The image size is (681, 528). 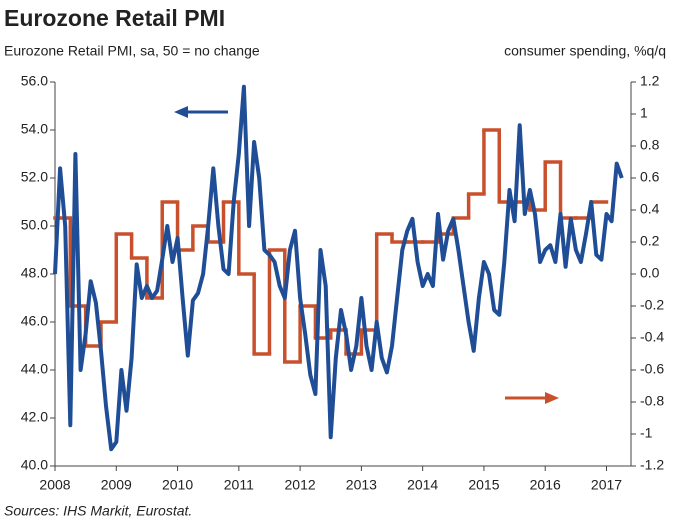 I want to click on chart-title: Eurozone Retail PMI, so click(x=114, y=18).